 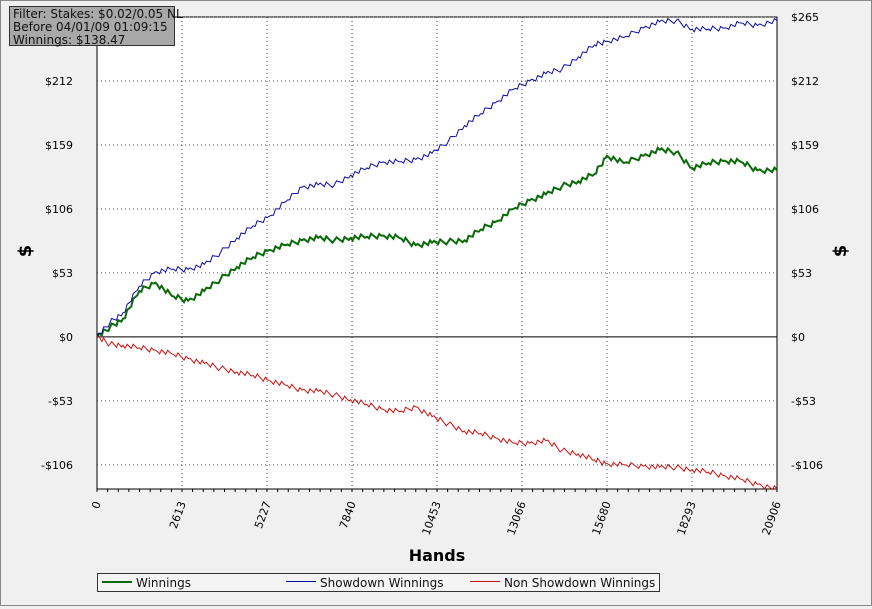 I want to click on y-tick-label-left: $159, so click(x=59, y=145).